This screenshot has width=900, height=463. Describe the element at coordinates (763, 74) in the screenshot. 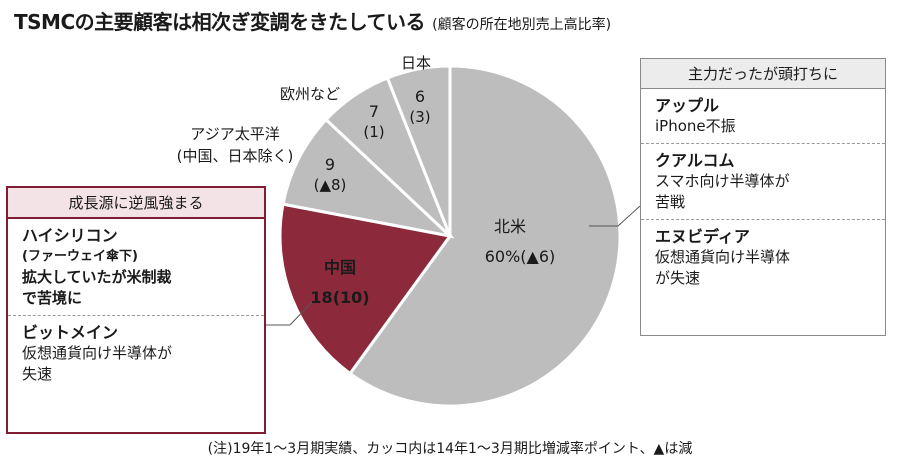

I see `right-box-header: 主力だったが頭打ちに` at that location.